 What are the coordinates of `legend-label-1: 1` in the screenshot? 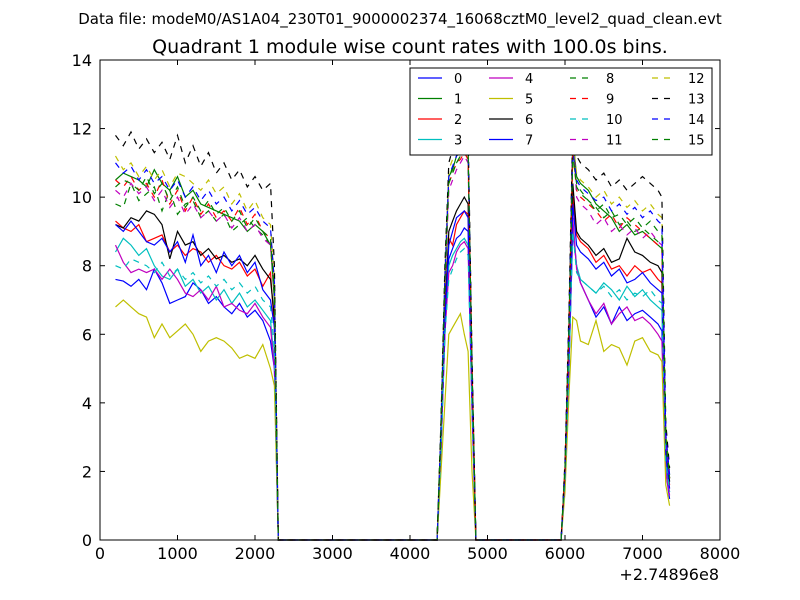 It's located at (458, 100).